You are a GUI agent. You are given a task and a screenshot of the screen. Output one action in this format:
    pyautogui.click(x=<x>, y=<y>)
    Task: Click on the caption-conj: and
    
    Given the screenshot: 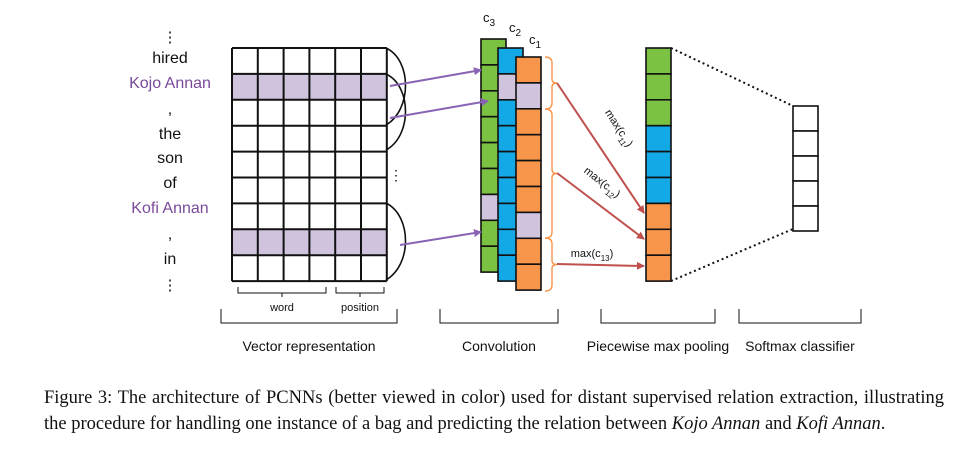 What is the action you would take?
    pyautogui.click(x=778, y=424)
    